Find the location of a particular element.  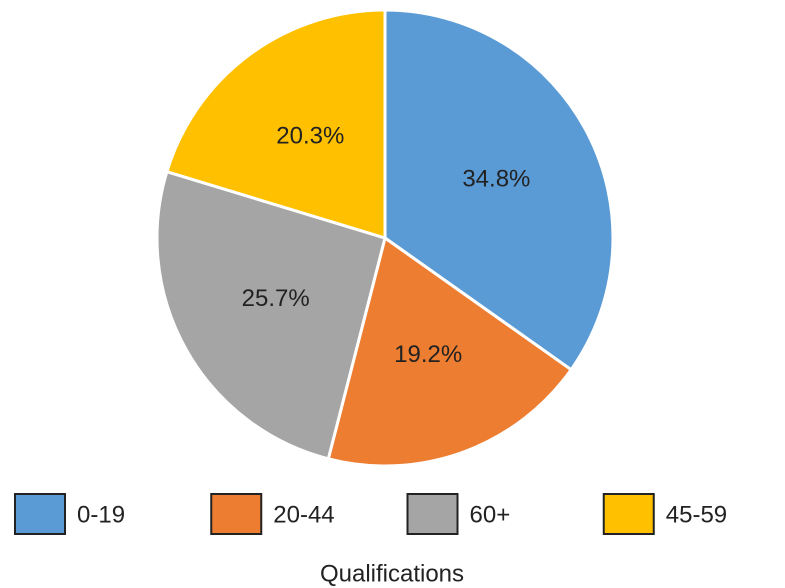

data-label: 34.8% is located at coordinates (496, 179).